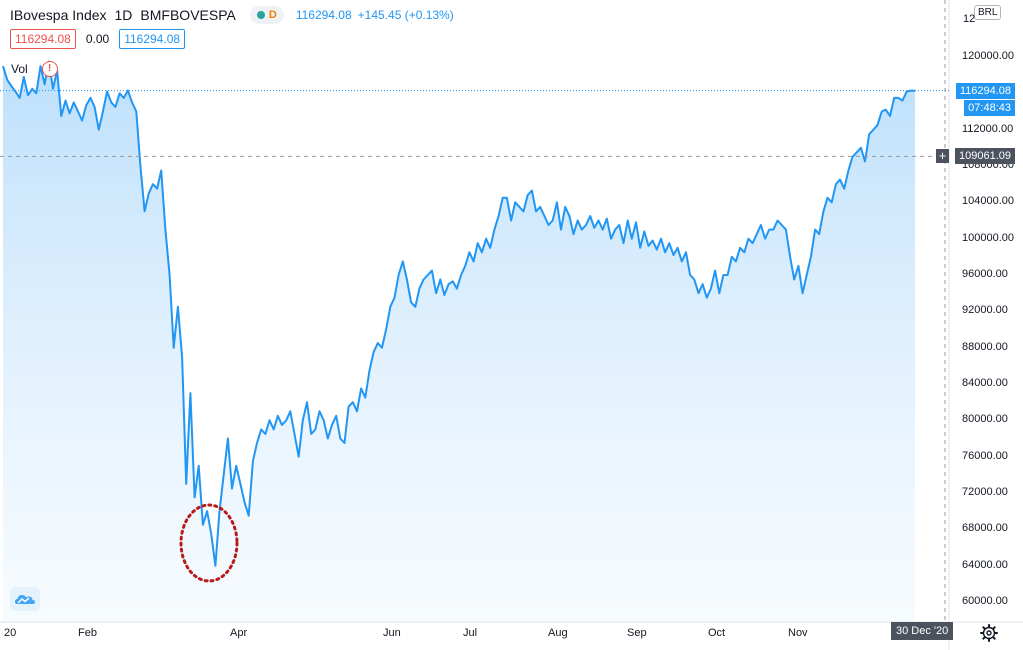 Image resolution: width=1023 pixels, height=650 pixels. Describe the element at coordinates (989, 107) in the screenshot. I see `countdown-tag: 07:48:43` at that location.